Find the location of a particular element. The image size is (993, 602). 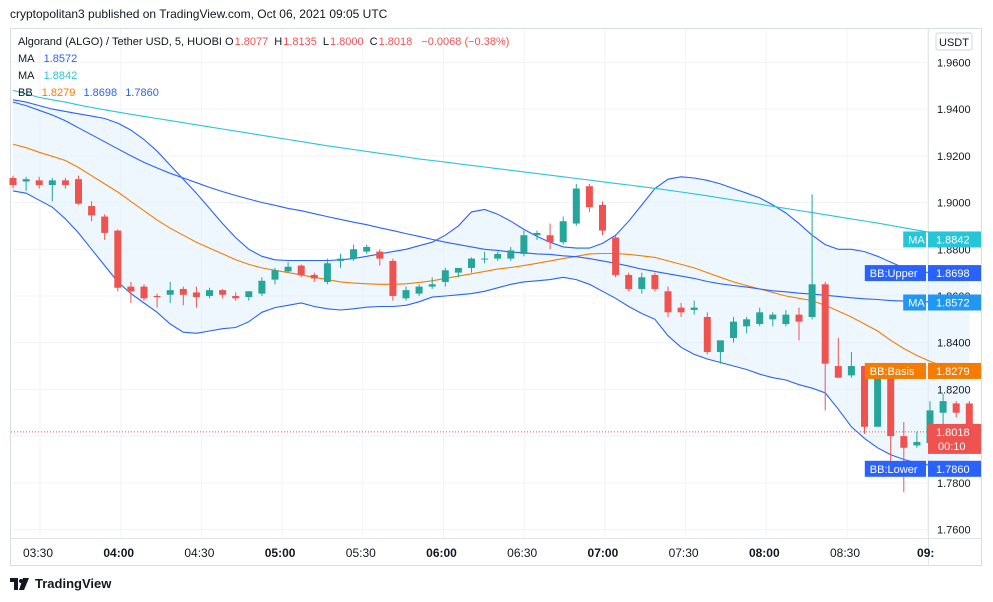

ma-fast-tag-value: 1.8572 is located at coordinates (953, 304).